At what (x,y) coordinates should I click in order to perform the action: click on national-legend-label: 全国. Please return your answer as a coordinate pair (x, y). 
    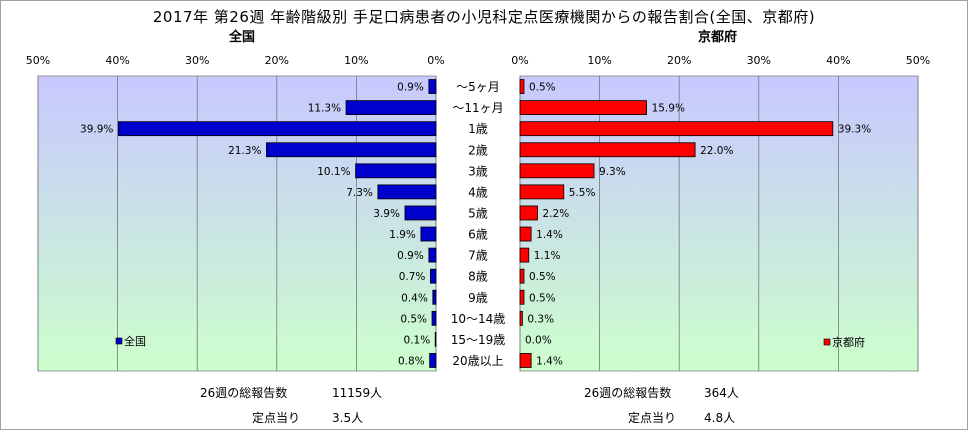
    Looking at the image, I should click on (135, 341).